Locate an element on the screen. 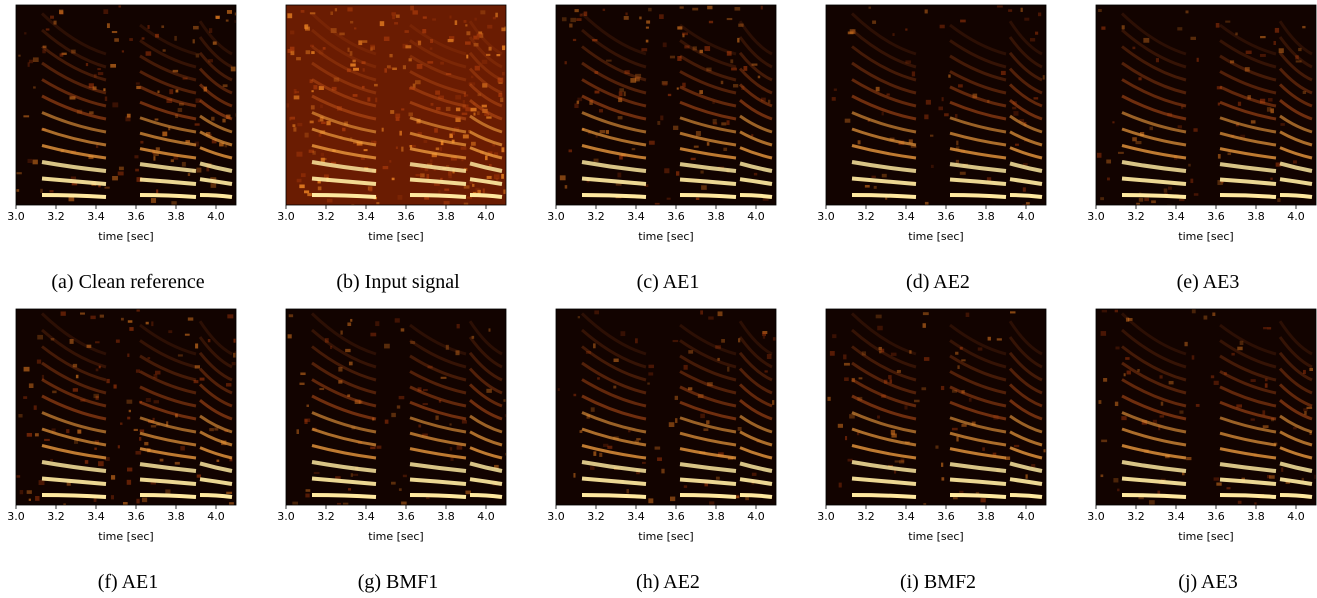 Image resolution: width=1317 pixels, height=598 pixels. spectrogram-bg is located at coordinates (936, 407).